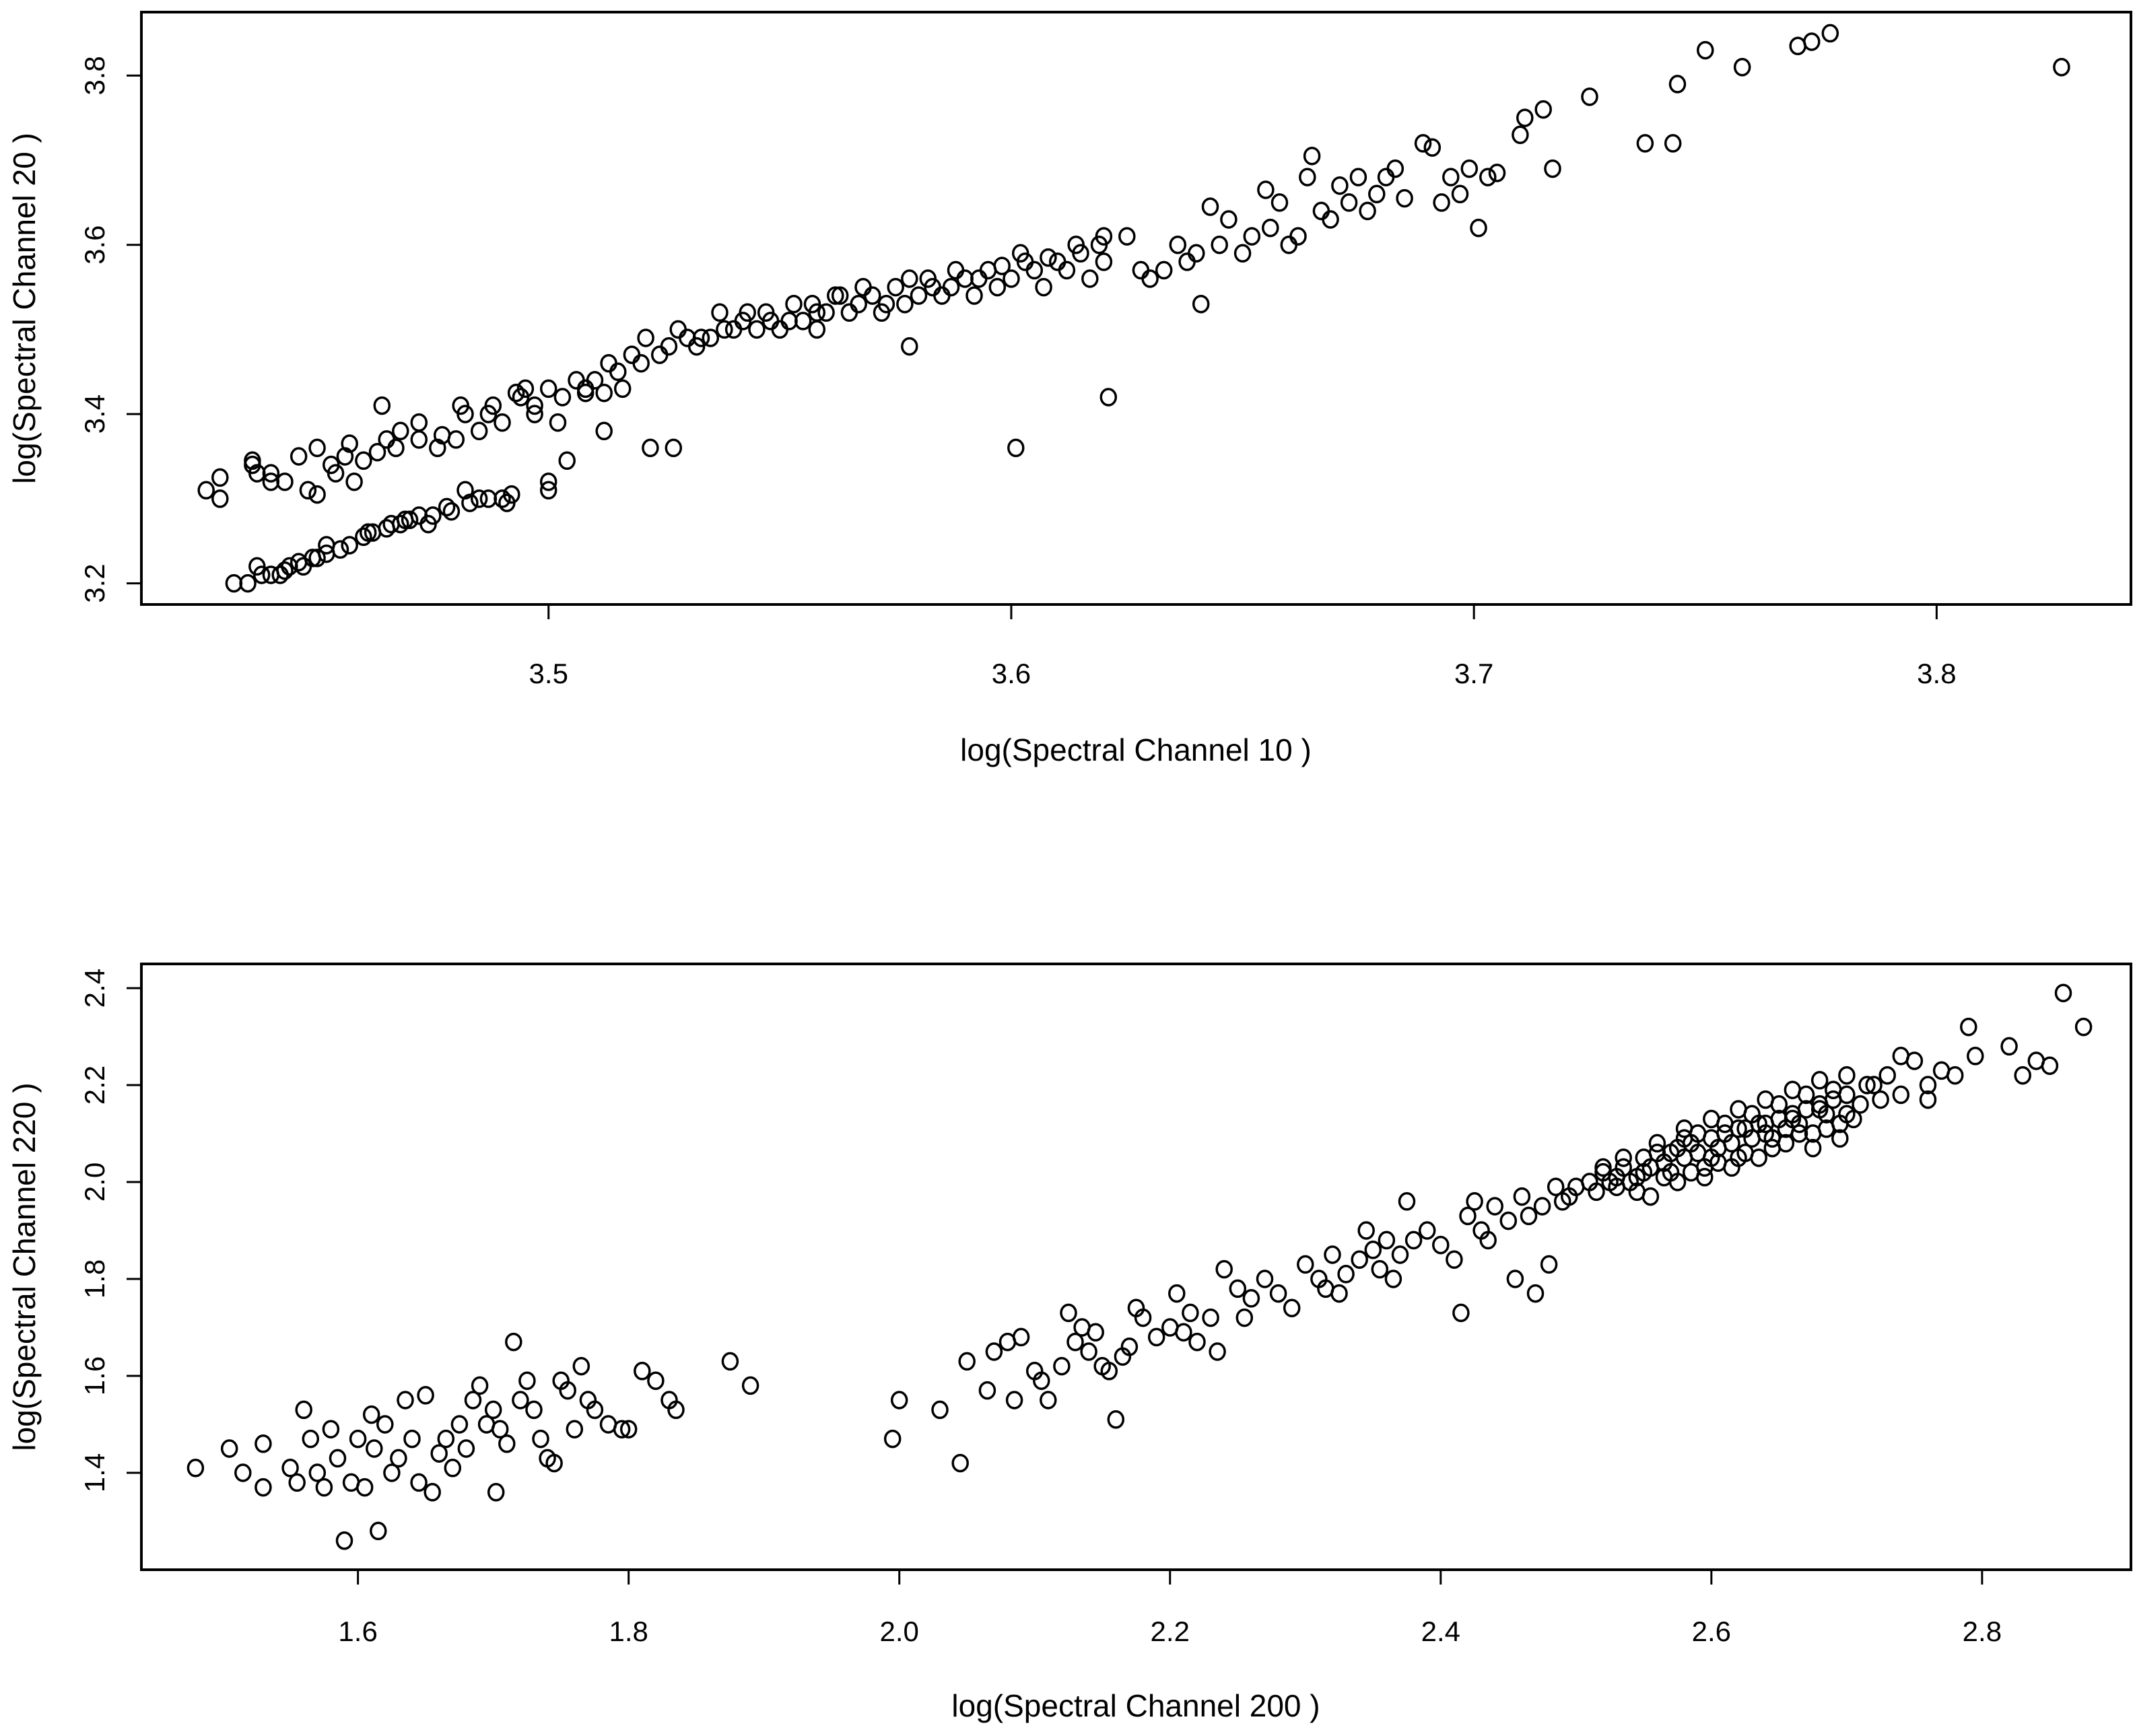 This screenshot has height=1736, width=2135. What do you see at coordinates (94, 1278) in the screenshot?
I see `y-tick-label: 1.8` at bounding box center [94, 1278].